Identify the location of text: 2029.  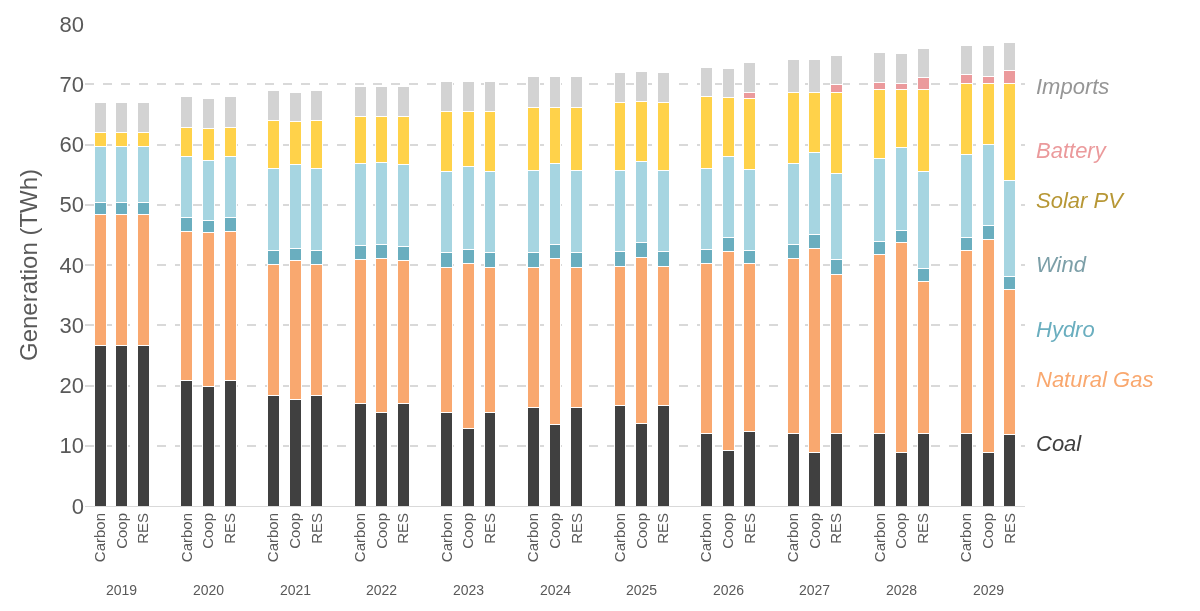
(989, 590).